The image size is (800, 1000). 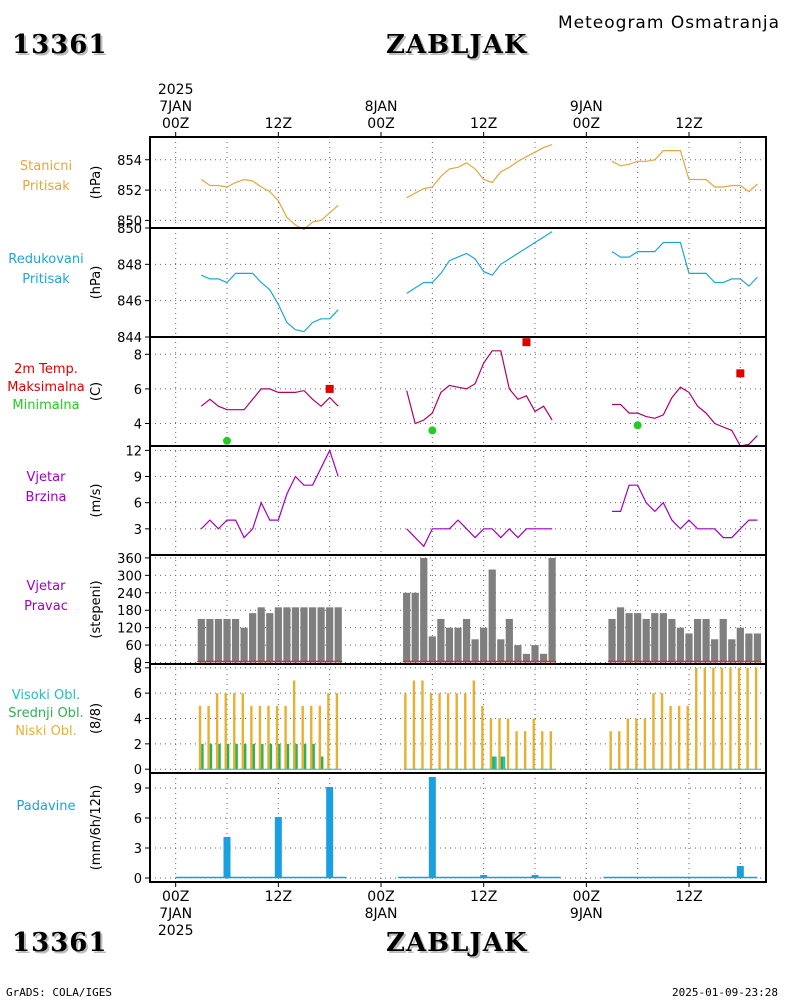 I want to click on max-temp-marker, so click(x=526, y=342).